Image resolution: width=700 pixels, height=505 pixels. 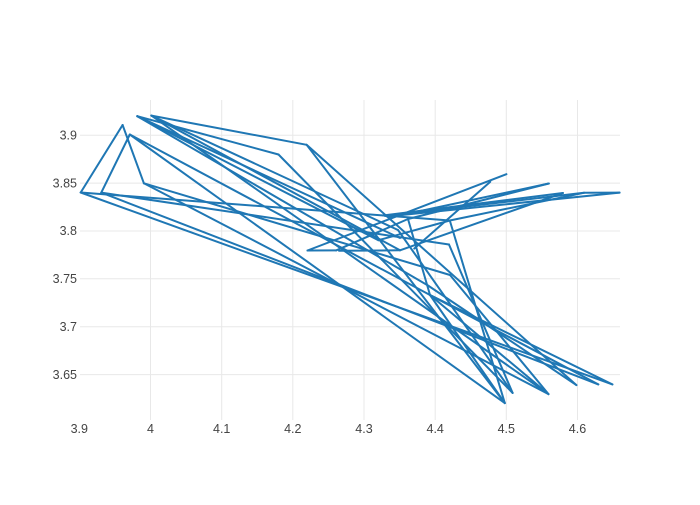 What do you see at coordinates (292, 429) in the screenshot?
I see `svg-text: 4.2` at bounding box center [292, 429].